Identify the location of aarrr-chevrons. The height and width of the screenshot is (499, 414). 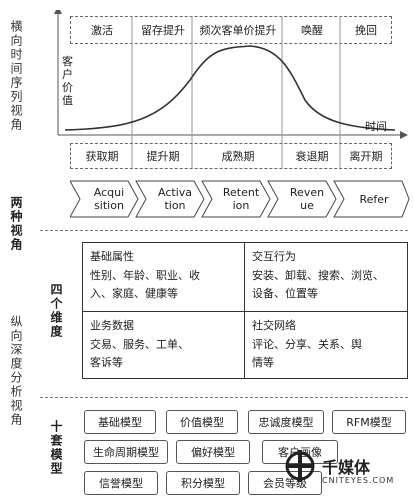
(240, 199).